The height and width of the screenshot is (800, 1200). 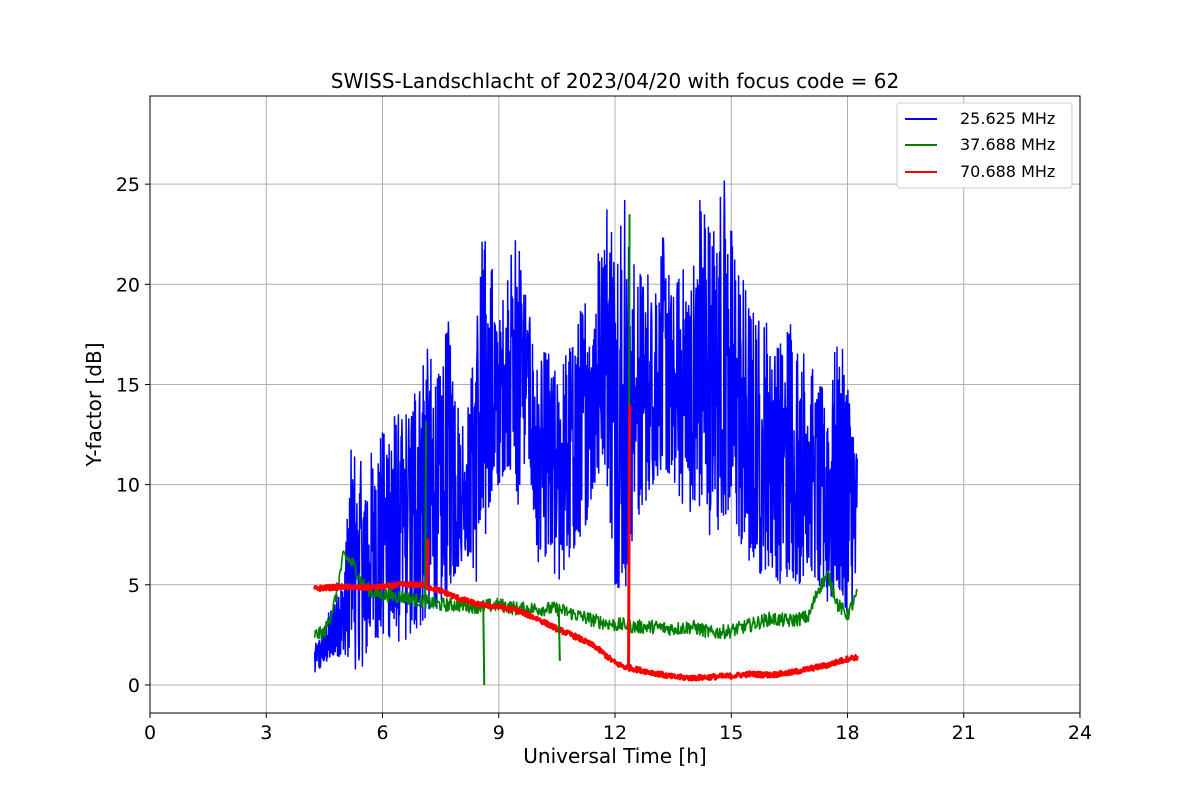 I want to click on x-tick-label: 15, so click(x=731, y=733).